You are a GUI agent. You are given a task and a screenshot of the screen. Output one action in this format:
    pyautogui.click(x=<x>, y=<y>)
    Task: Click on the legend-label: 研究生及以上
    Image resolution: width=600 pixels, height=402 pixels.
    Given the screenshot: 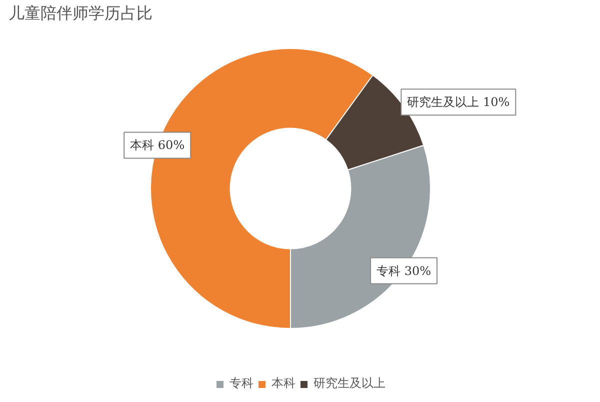 What is the action you would take?
    pyautogui.click(x=350, y=383)
    